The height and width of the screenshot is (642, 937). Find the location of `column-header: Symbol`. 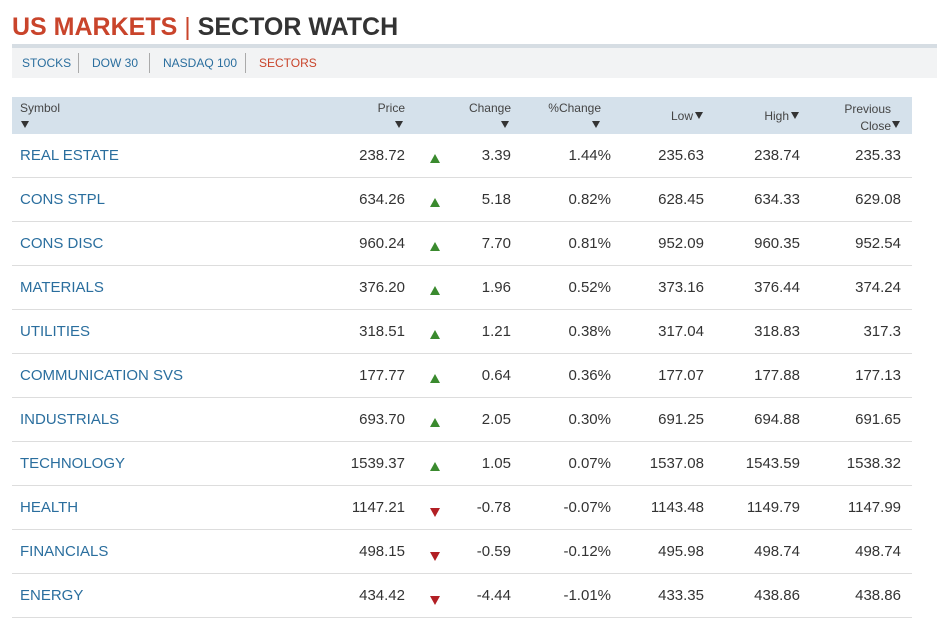

column-header: Symbol is located at coordinates (40, 108).